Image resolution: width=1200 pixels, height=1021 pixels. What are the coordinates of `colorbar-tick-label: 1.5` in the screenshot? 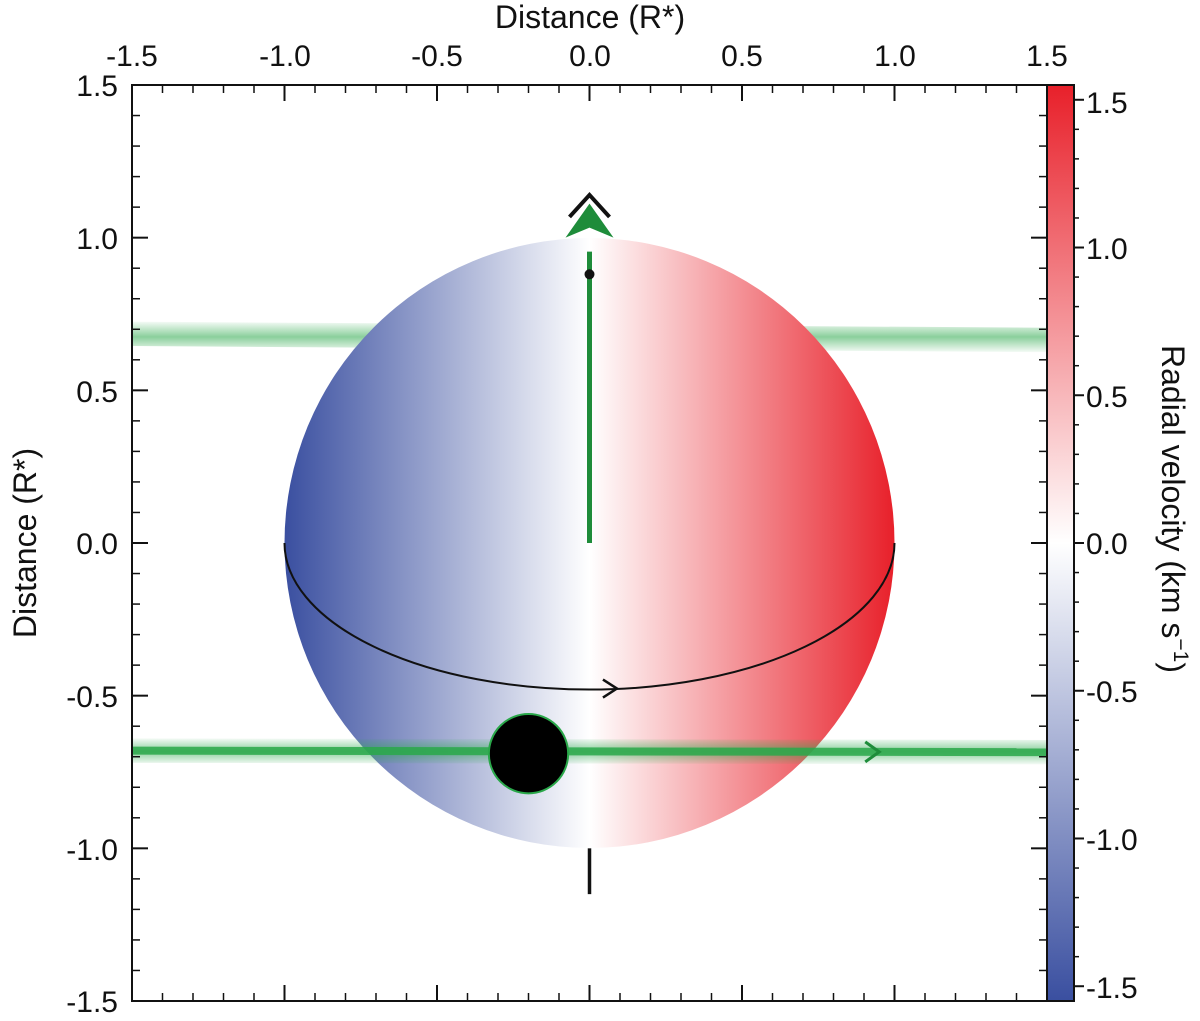 It's located at (1107, 103).